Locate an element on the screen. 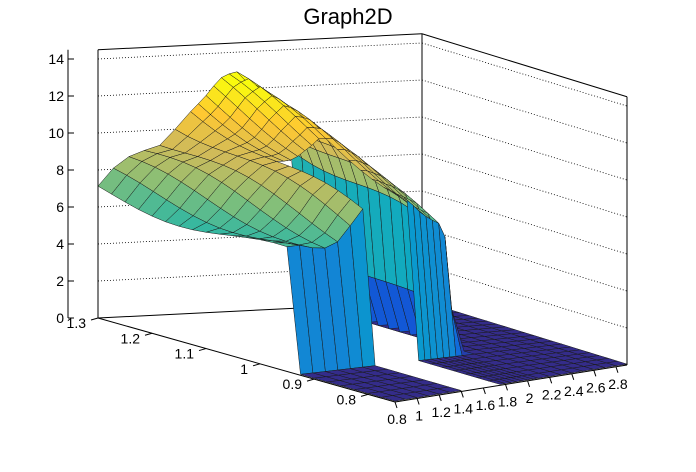  z-tick-label: 6 is located at coordinates (60, 207).